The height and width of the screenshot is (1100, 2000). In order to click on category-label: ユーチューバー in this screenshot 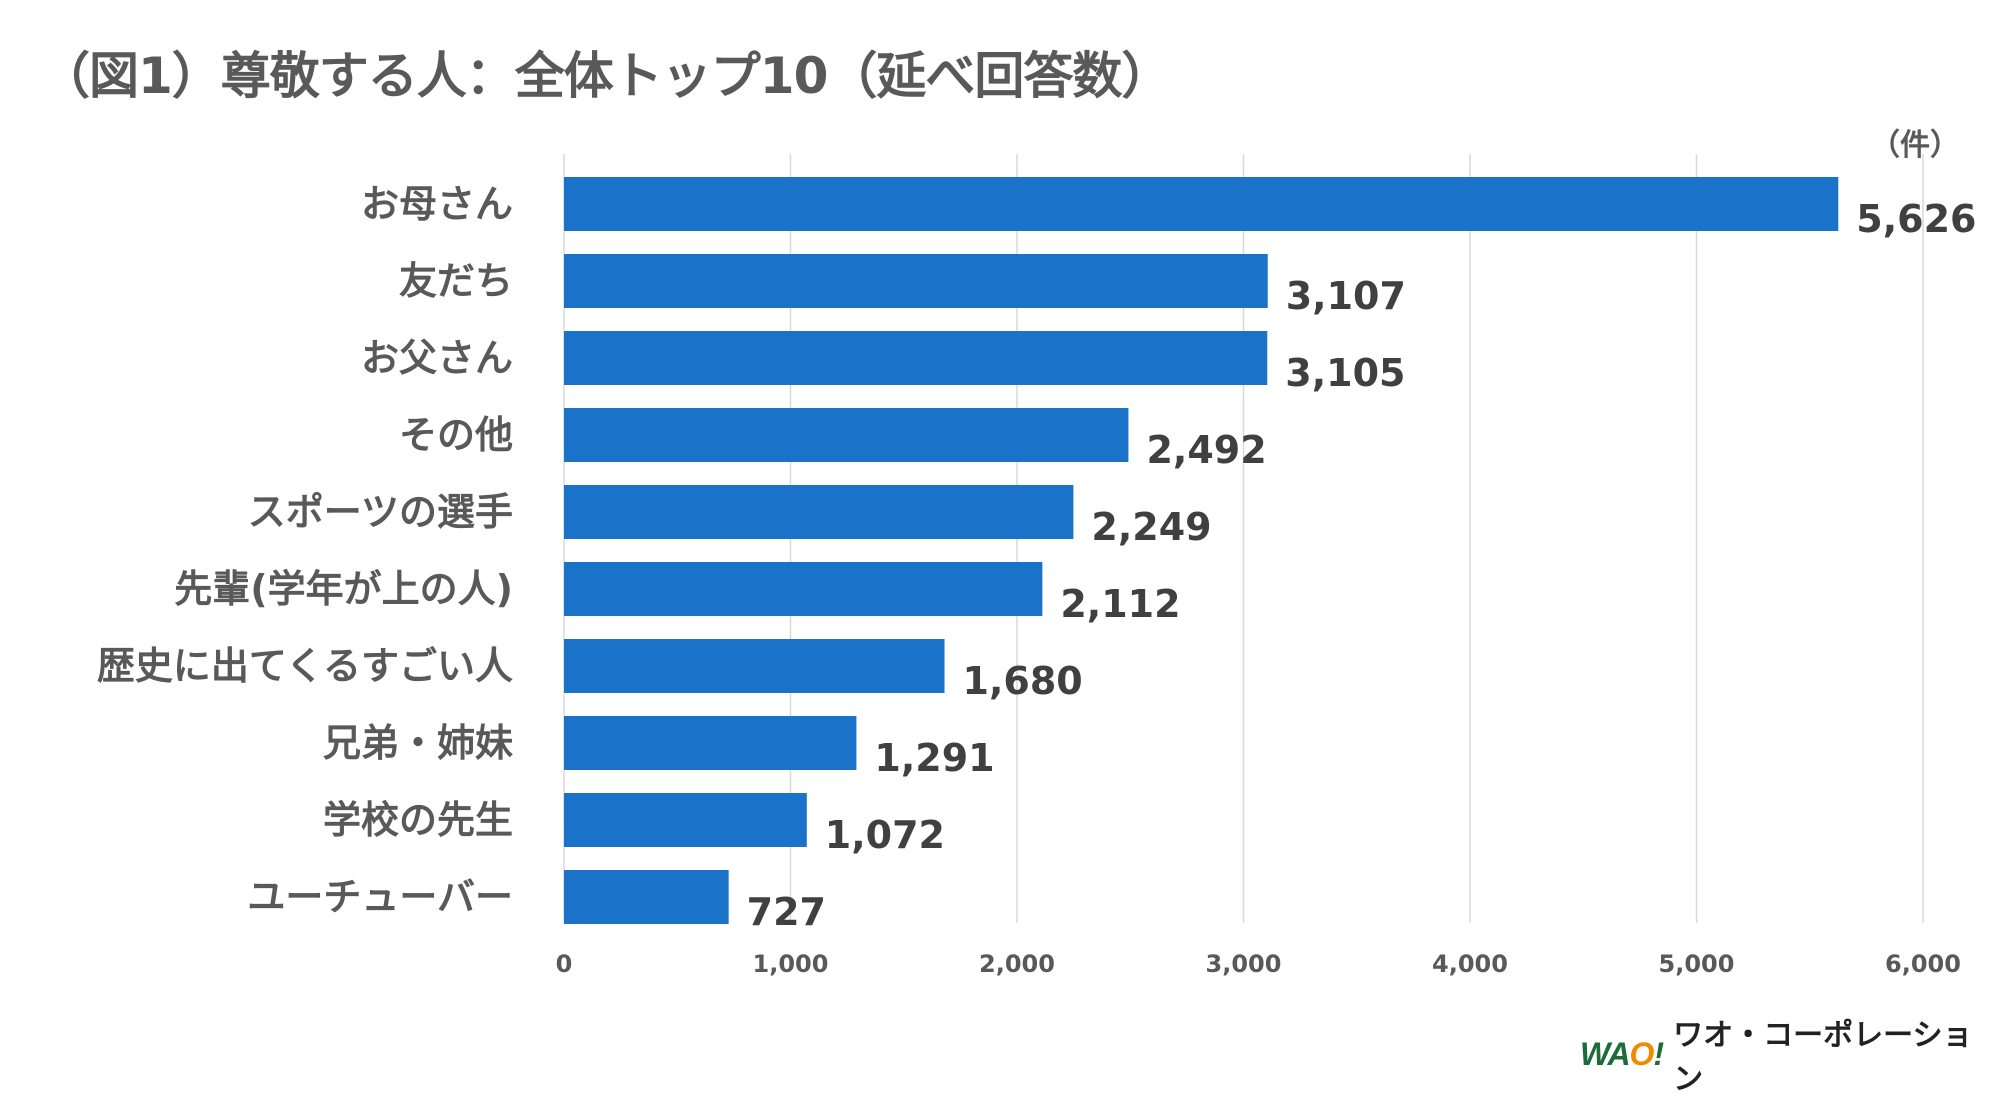, I will do `click(380, 897)`.